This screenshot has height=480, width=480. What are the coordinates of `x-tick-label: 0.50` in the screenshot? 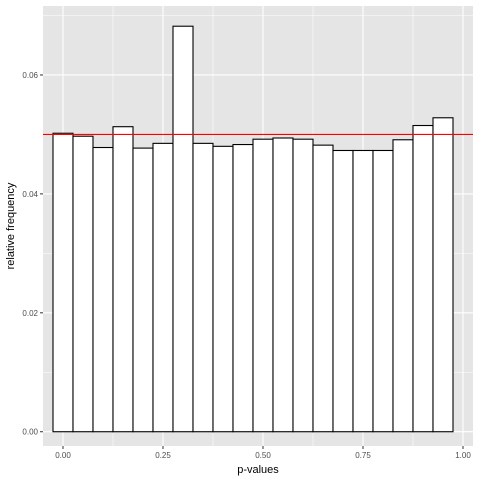 It's located at (263, 455).